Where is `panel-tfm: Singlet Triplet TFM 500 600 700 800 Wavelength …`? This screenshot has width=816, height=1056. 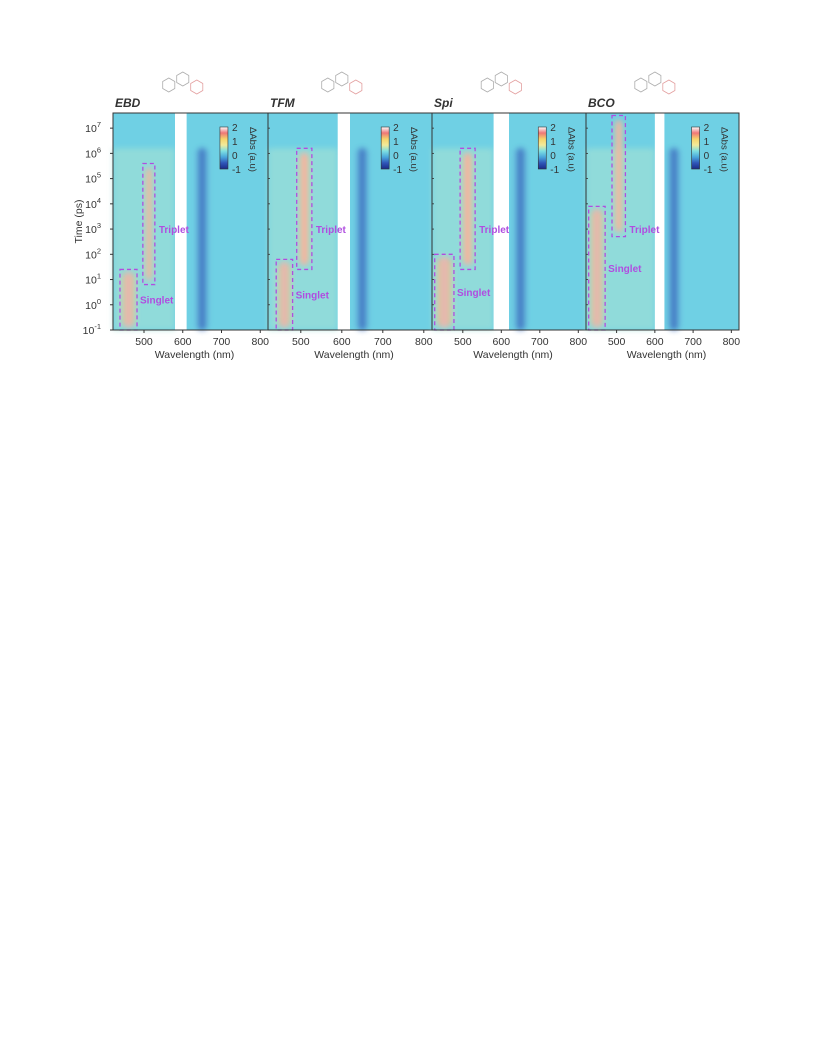 panel-tfm: Singlet Triplet TFM 500 600 700 800 Wavelength … is located at coordinates (350, 216).